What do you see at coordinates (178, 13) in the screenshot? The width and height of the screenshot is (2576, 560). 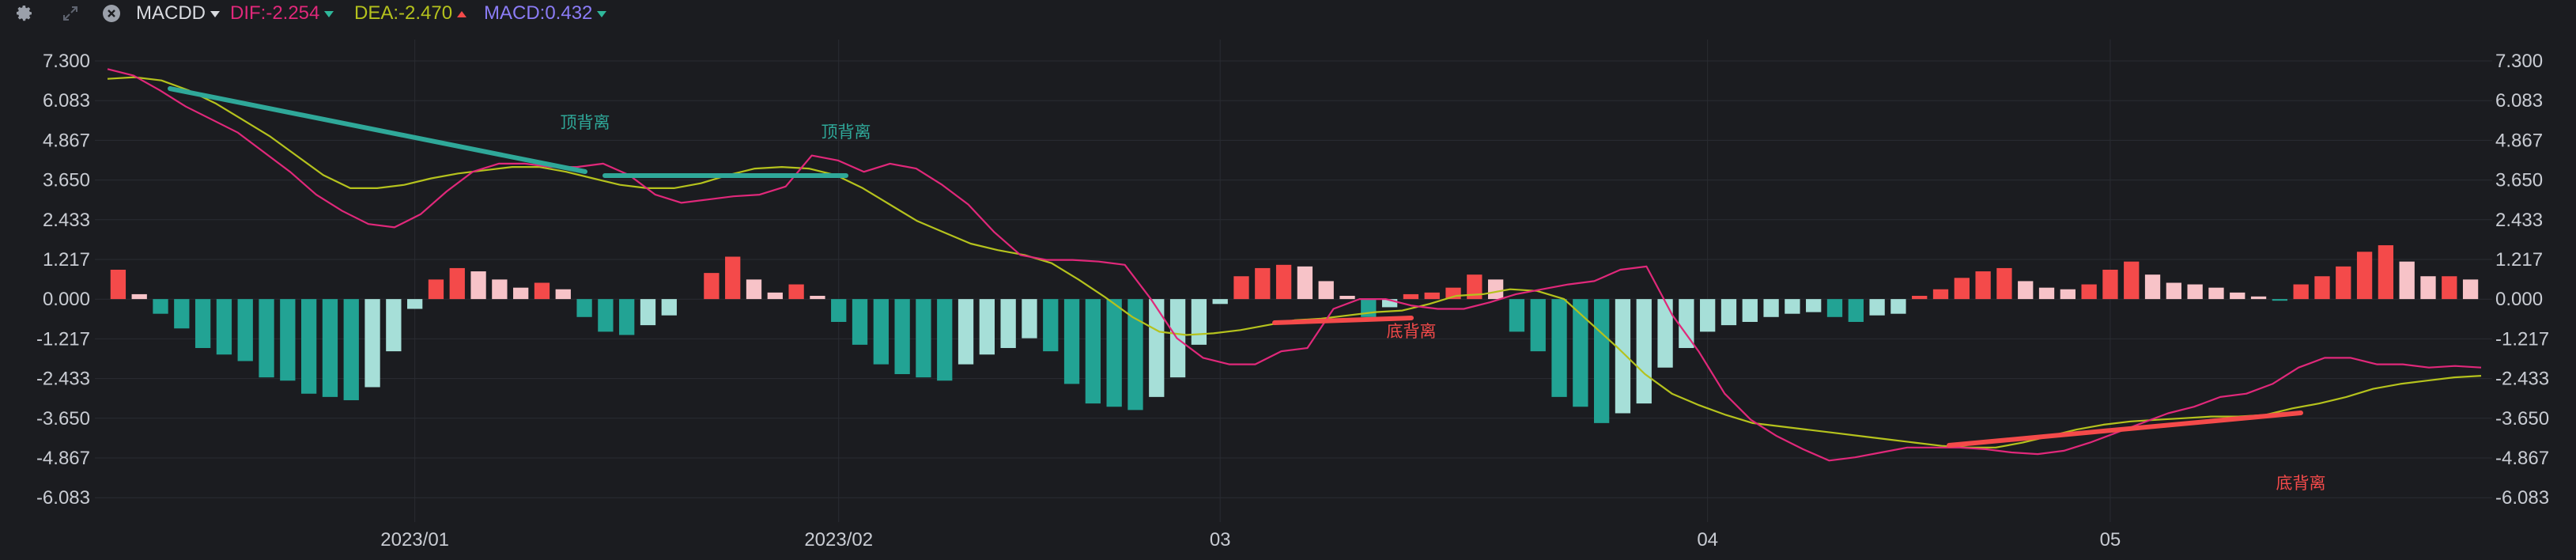 I see `indicator-select: MACDD` at bounding box center [178, 13].